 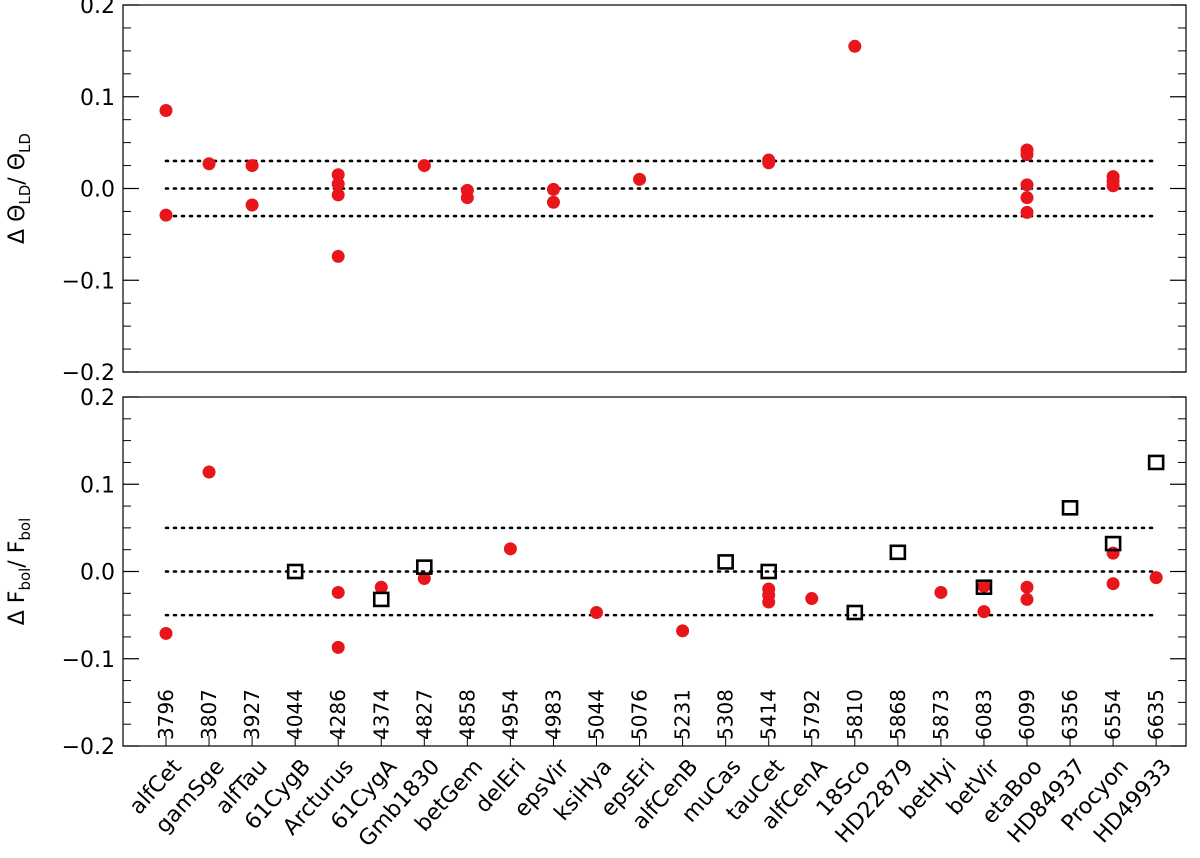 I want to click on teff-label: 5076, so click(x=640, y=714).